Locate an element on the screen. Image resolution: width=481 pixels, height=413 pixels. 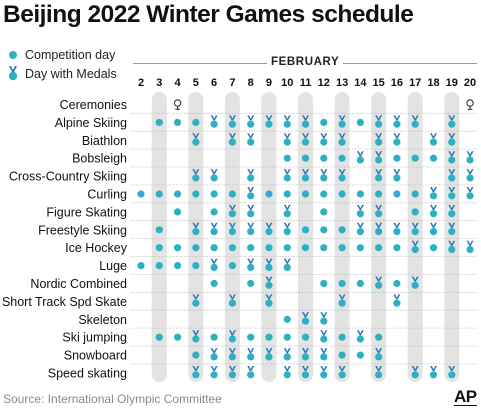
chart-title: Beijing 2022 Winter Games schedule is located at coordinates (208, 14).